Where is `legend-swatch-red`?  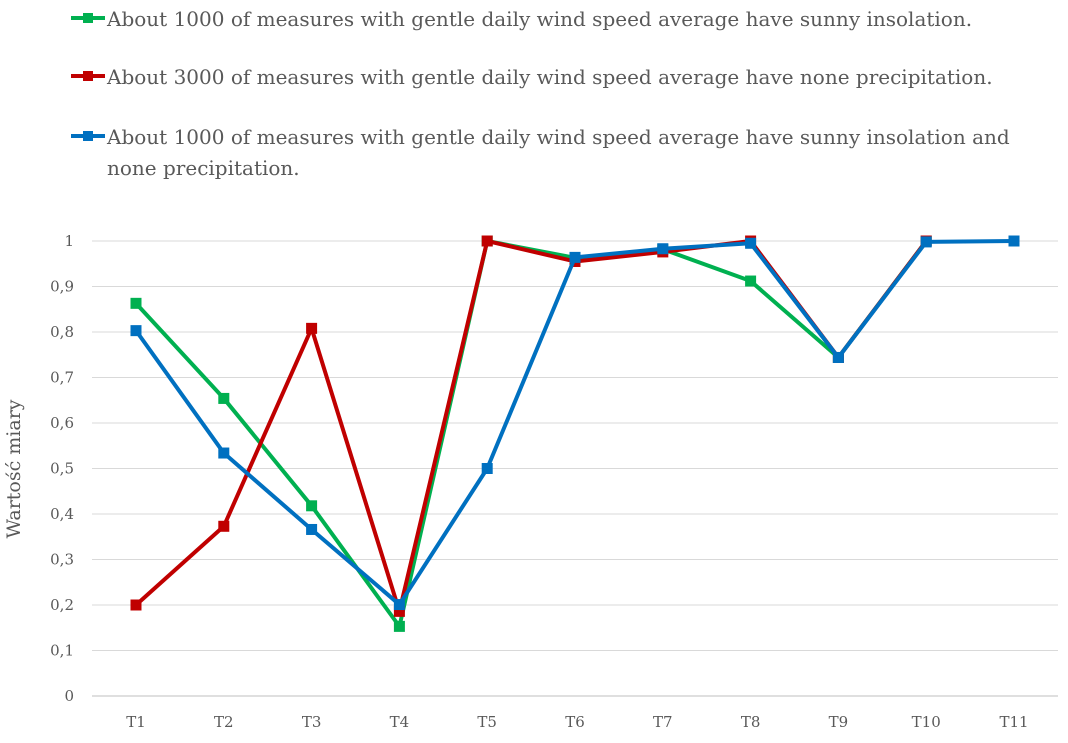
legend-swatch-red is located at coordinates (88, 76).